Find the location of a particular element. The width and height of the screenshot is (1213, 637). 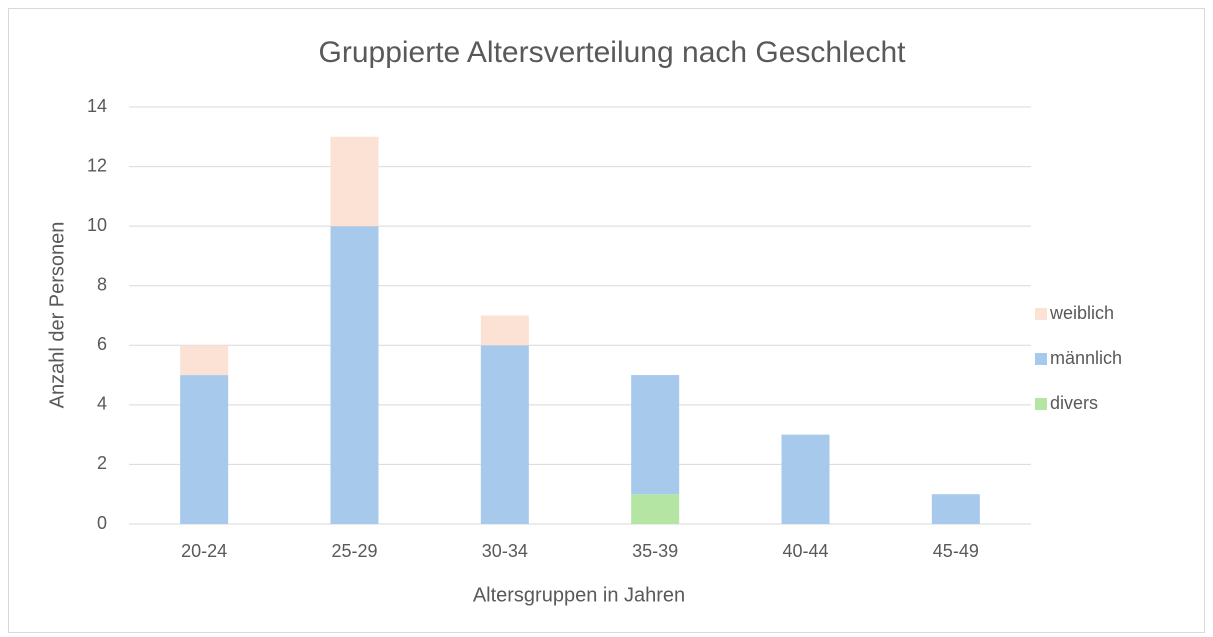

x-tick-label: 20-24 is located at coordinates (204, 551).